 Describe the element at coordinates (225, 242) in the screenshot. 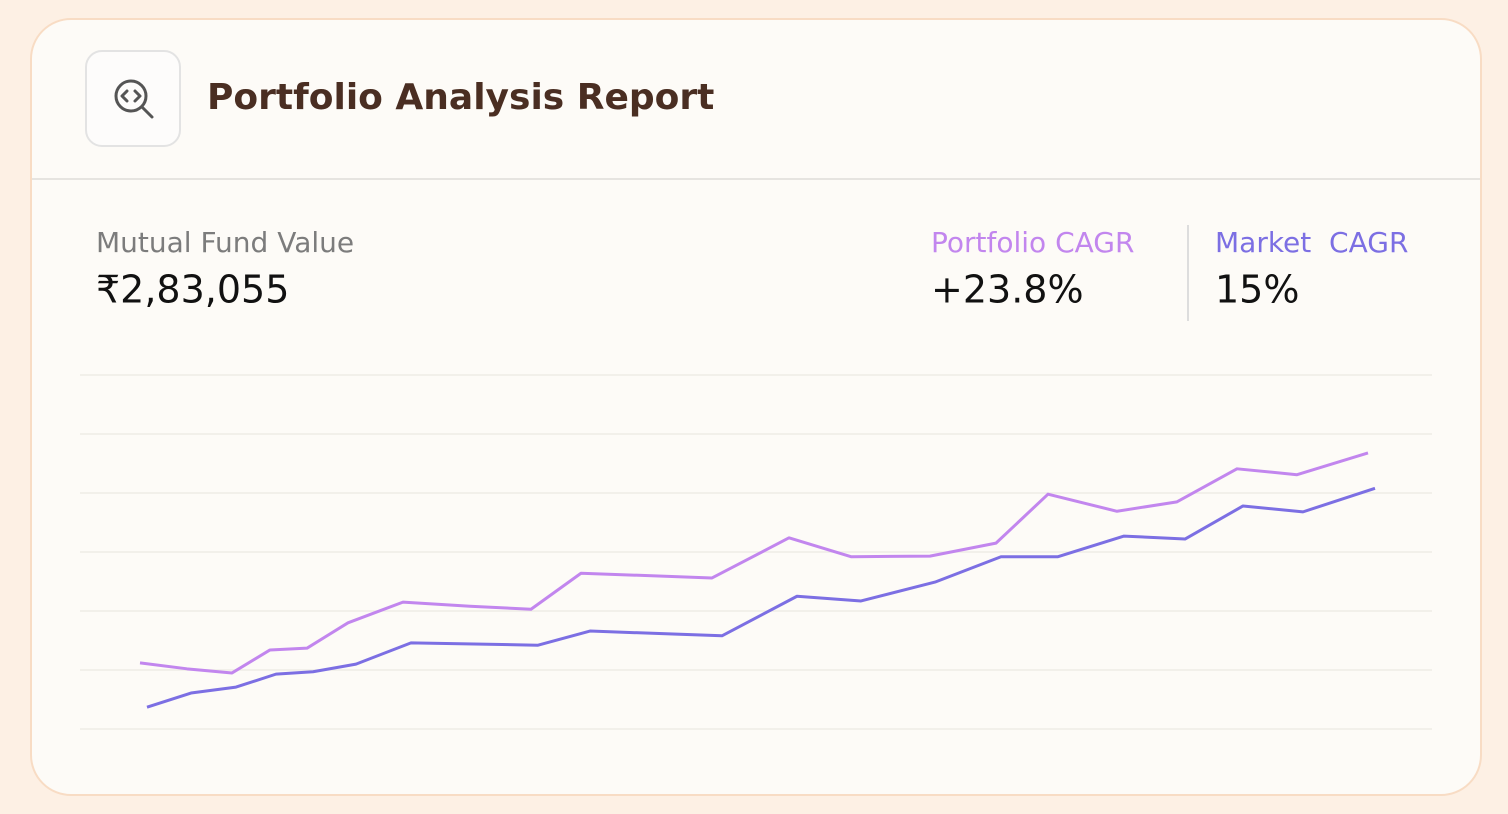

I see `stat-label: Mutual Fund Value` at that location.